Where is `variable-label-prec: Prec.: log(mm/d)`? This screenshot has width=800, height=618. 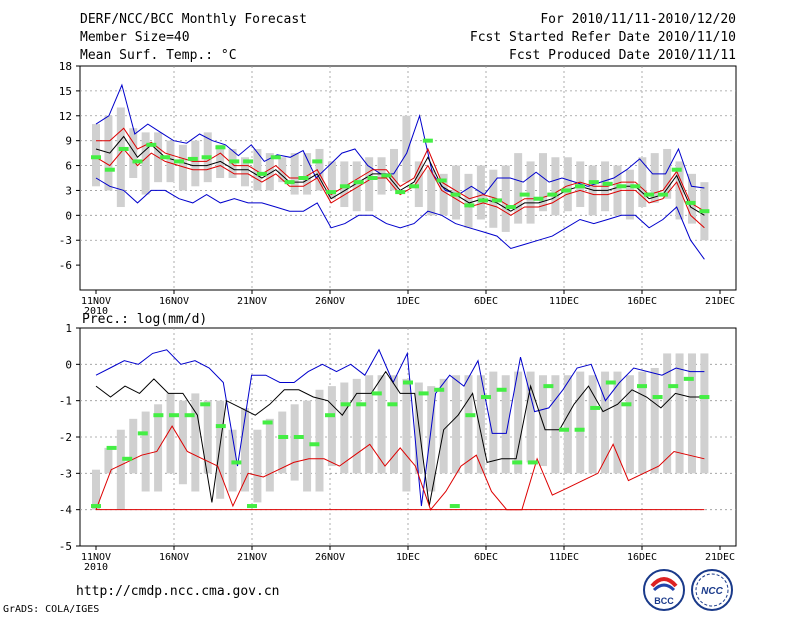
variable-label-prec: Prec.: log(mm/d) is located at coordinates (144, 319).